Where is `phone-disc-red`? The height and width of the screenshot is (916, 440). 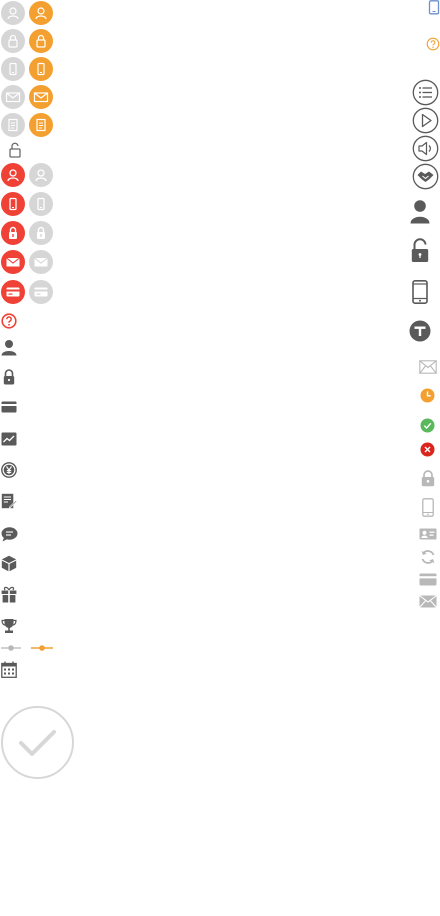
phone-disc-red is located at coordinates (13, 204).